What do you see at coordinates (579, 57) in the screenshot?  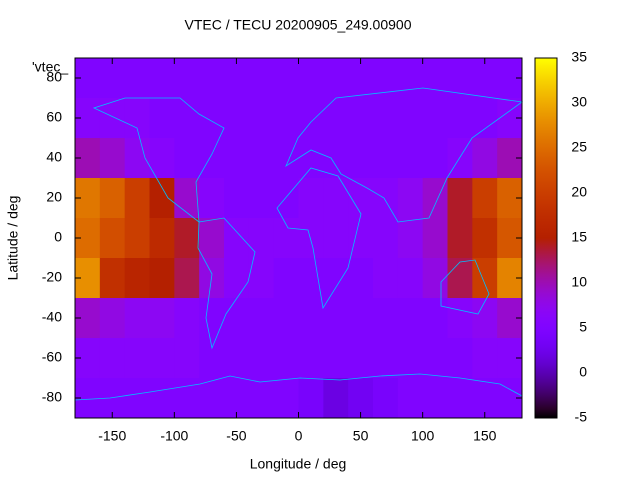 I see `colorbar-tick-label: 35` at bounding box center [579, 57].